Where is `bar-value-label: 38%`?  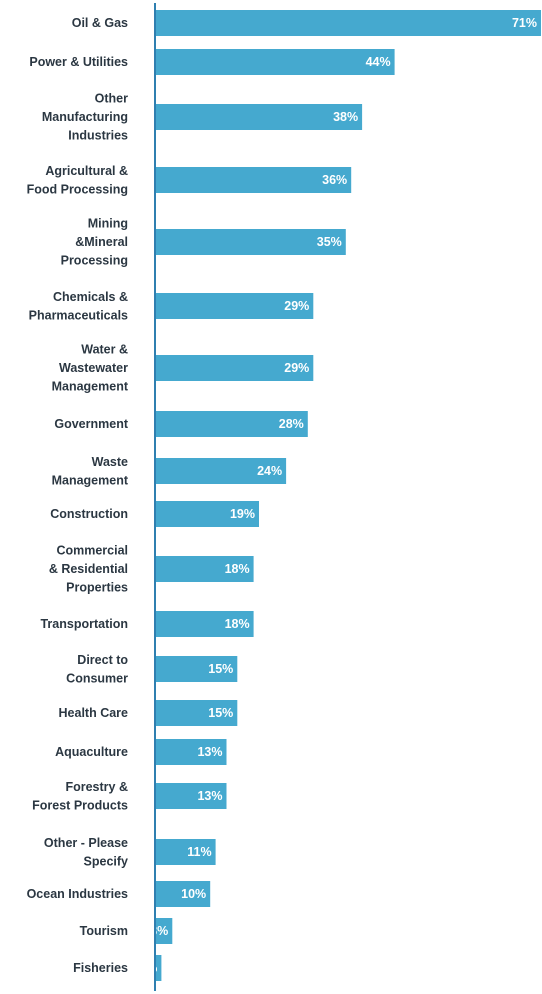
bar-value-label: 38% is located at coordinates (345, 117).